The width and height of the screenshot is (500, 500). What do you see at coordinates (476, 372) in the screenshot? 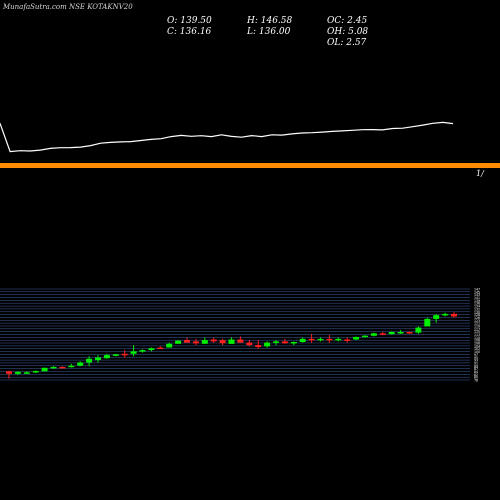
I see `y-tick-label: 84` at bounding box center [476, 372].